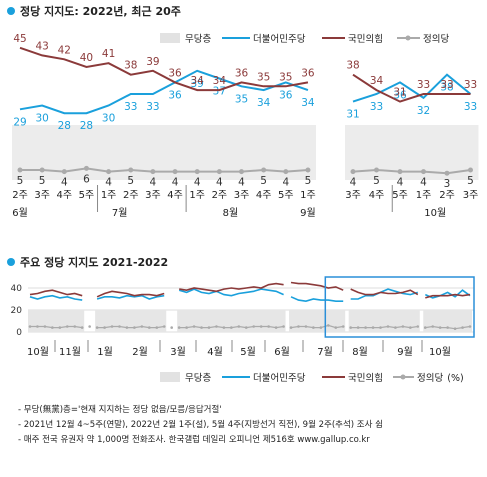 The height and width of the screenshot is (477, 487). I want to click on justice-data-label: 6, so click(86, 179).